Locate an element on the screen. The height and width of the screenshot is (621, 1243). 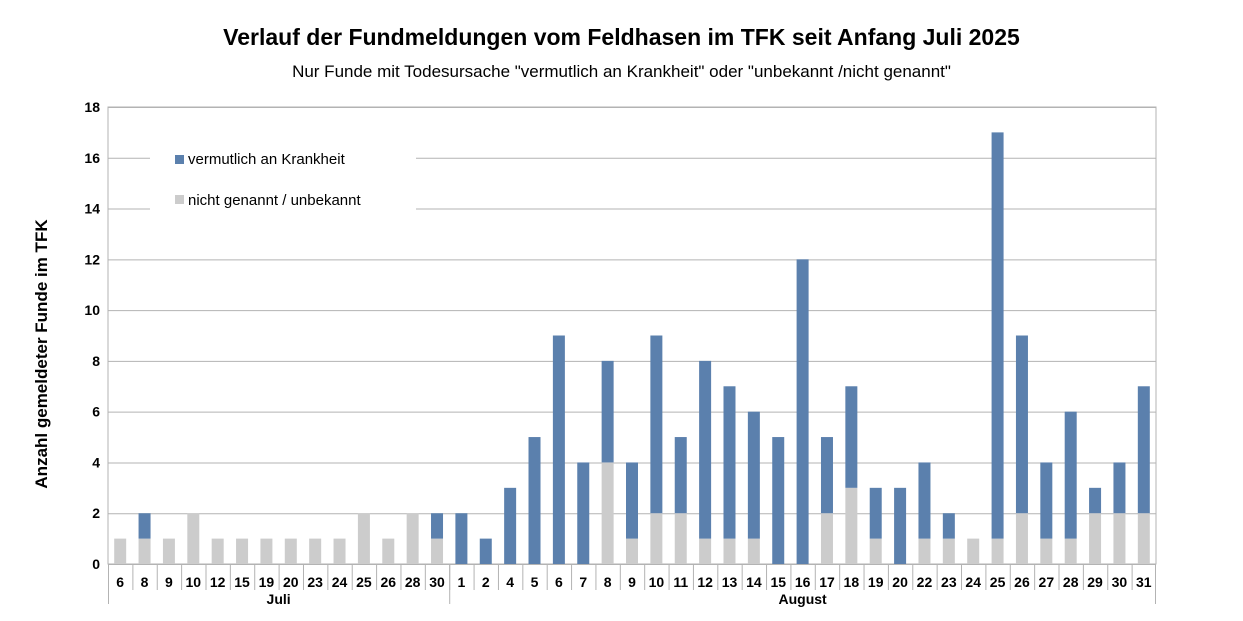
group-label: Juli is located at coordinates (279, 599).